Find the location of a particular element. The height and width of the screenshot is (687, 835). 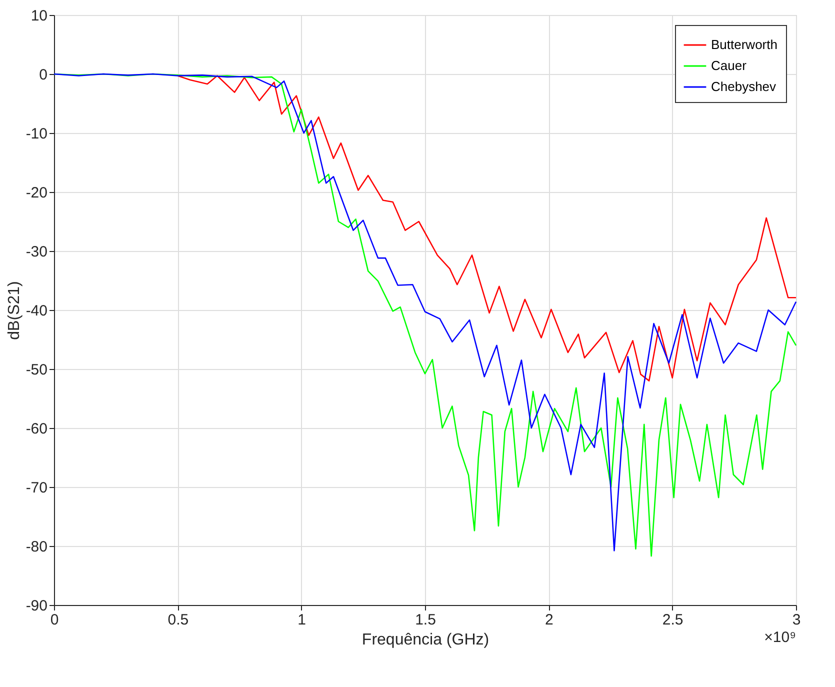

legend-label: Chebyshev is located at coordinates (744, 86).